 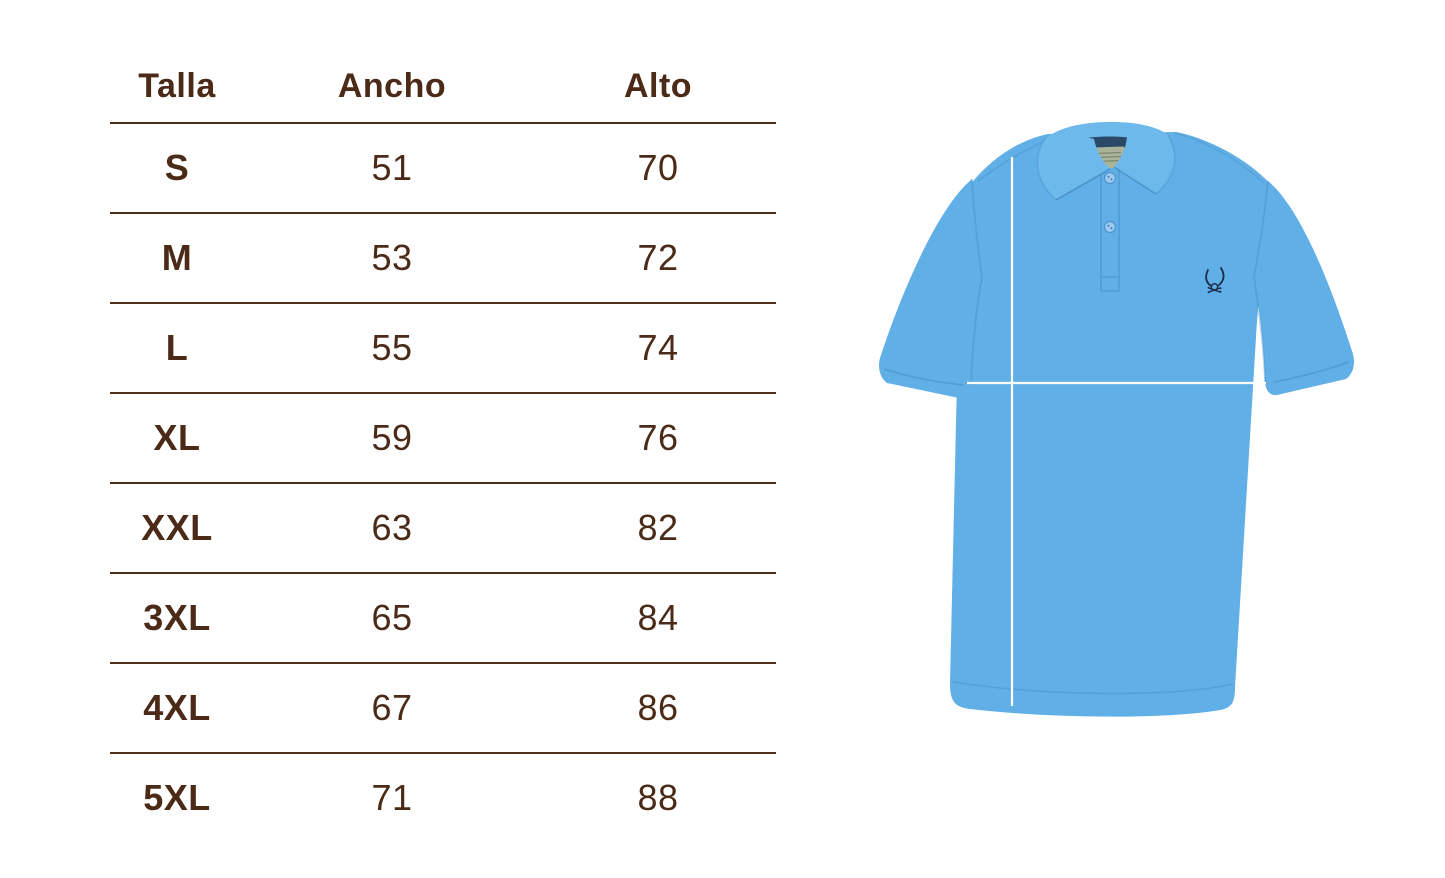 I want to click on collar-back-rim, so click(x=1107, y=136).